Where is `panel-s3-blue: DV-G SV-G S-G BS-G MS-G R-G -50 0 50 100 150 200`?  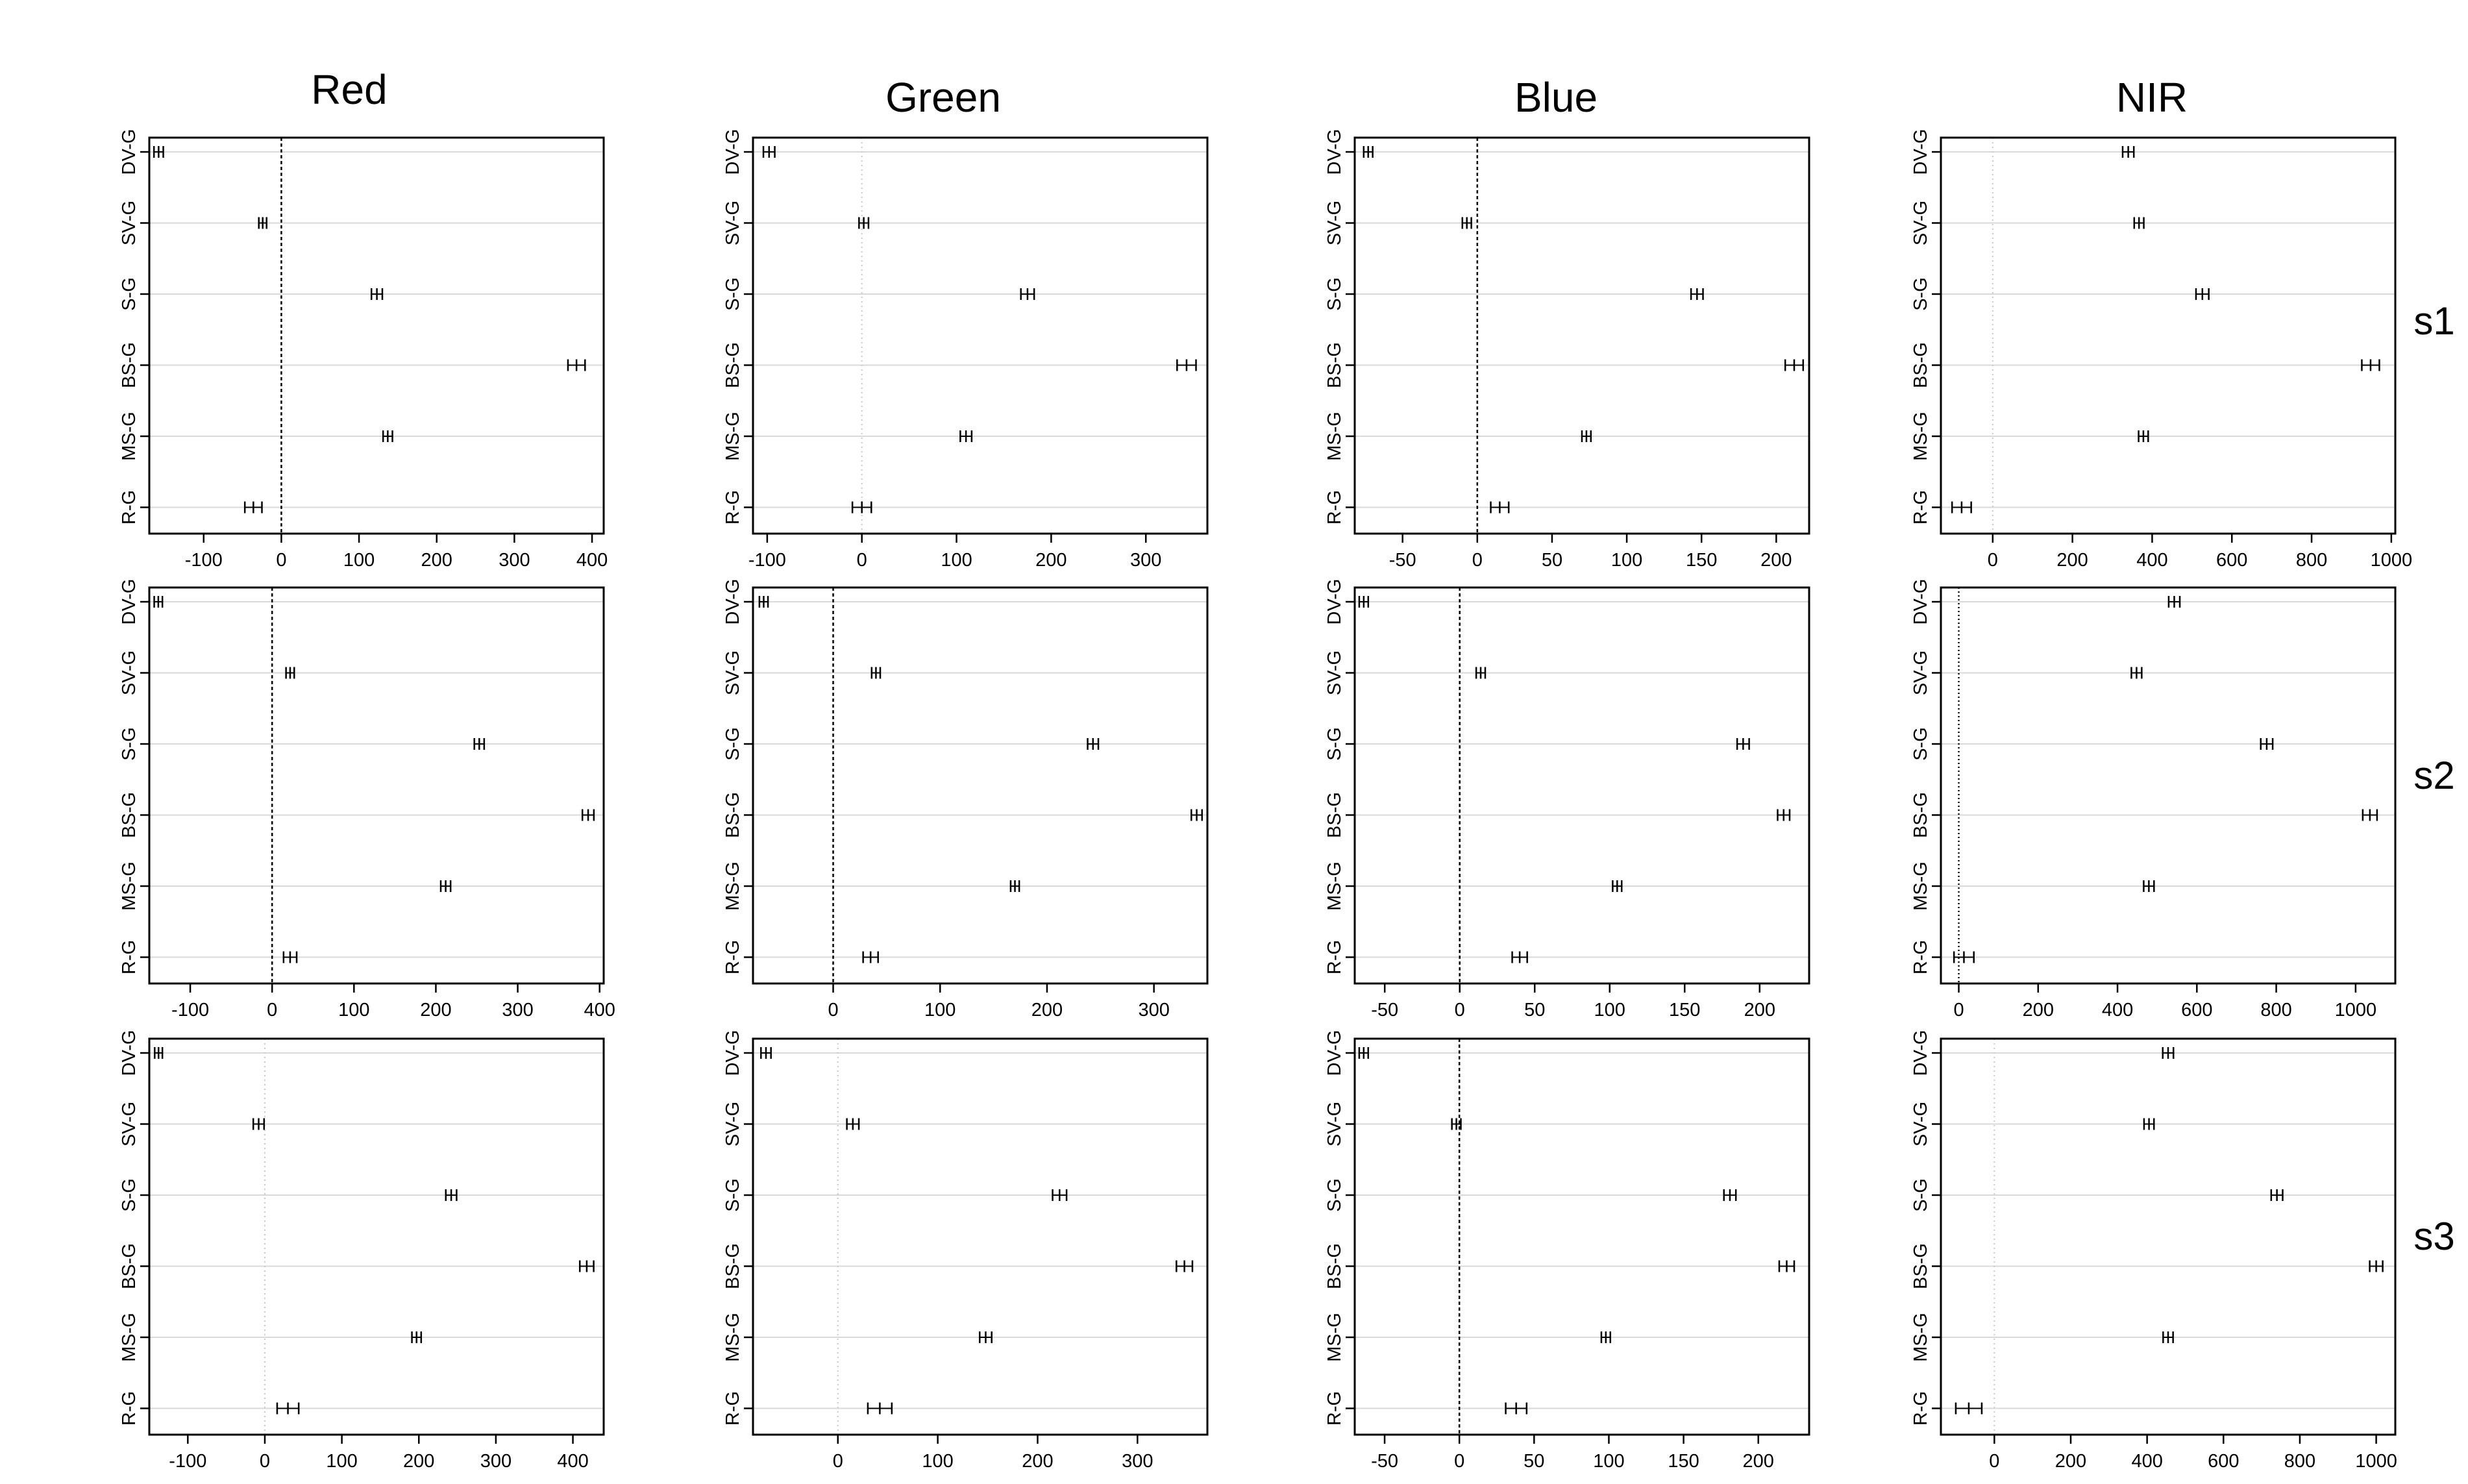 panel-s3-blue: DV-G SV-G S-G BS-G MS-G R-G -50 0 50 100 150 200 is located at coordinates (1567, 1251).